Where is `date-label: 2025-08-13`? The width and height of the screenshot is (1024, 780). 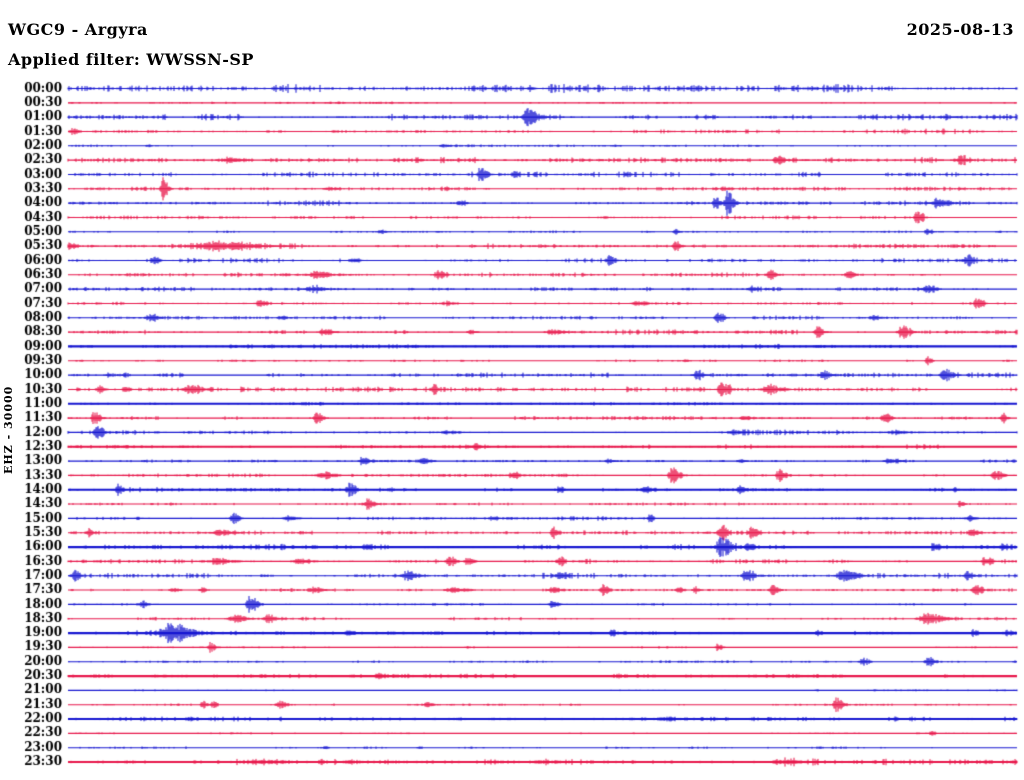 date-label: 2025-08-13 is located at coordinates (960, 29).